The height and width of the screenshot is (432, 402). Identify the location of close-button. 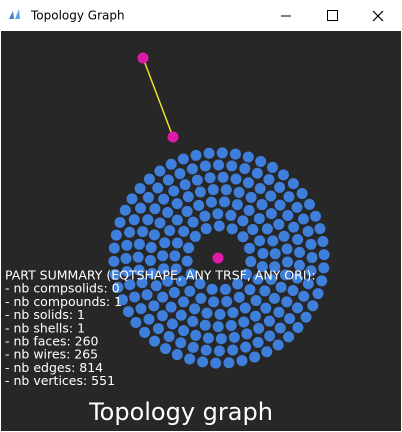
(378, 16).